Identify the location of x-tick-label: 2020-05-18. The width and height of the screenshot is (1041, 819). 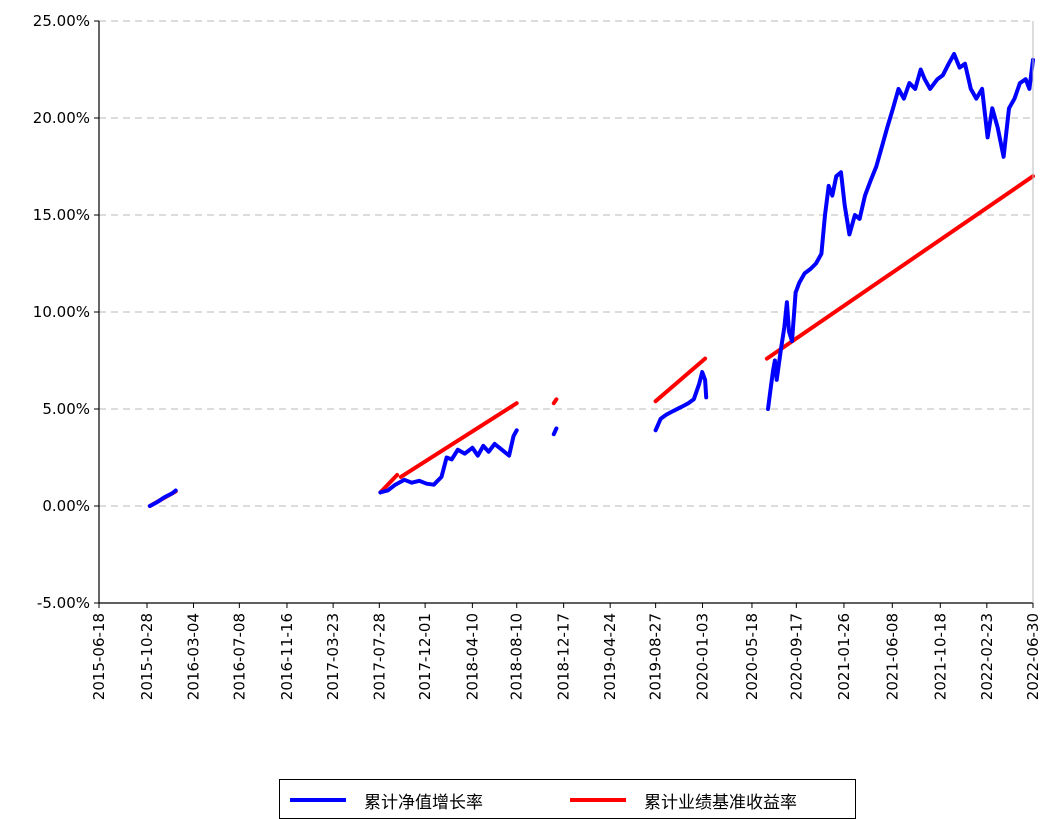
(752, 656).